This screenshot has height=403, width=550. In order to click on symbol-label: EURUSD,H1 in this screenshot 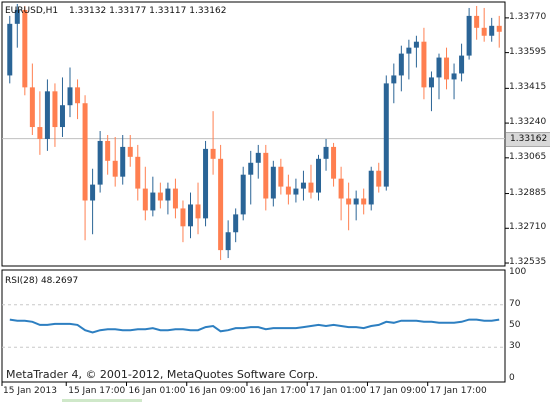, I will do `click(32, 11)`.